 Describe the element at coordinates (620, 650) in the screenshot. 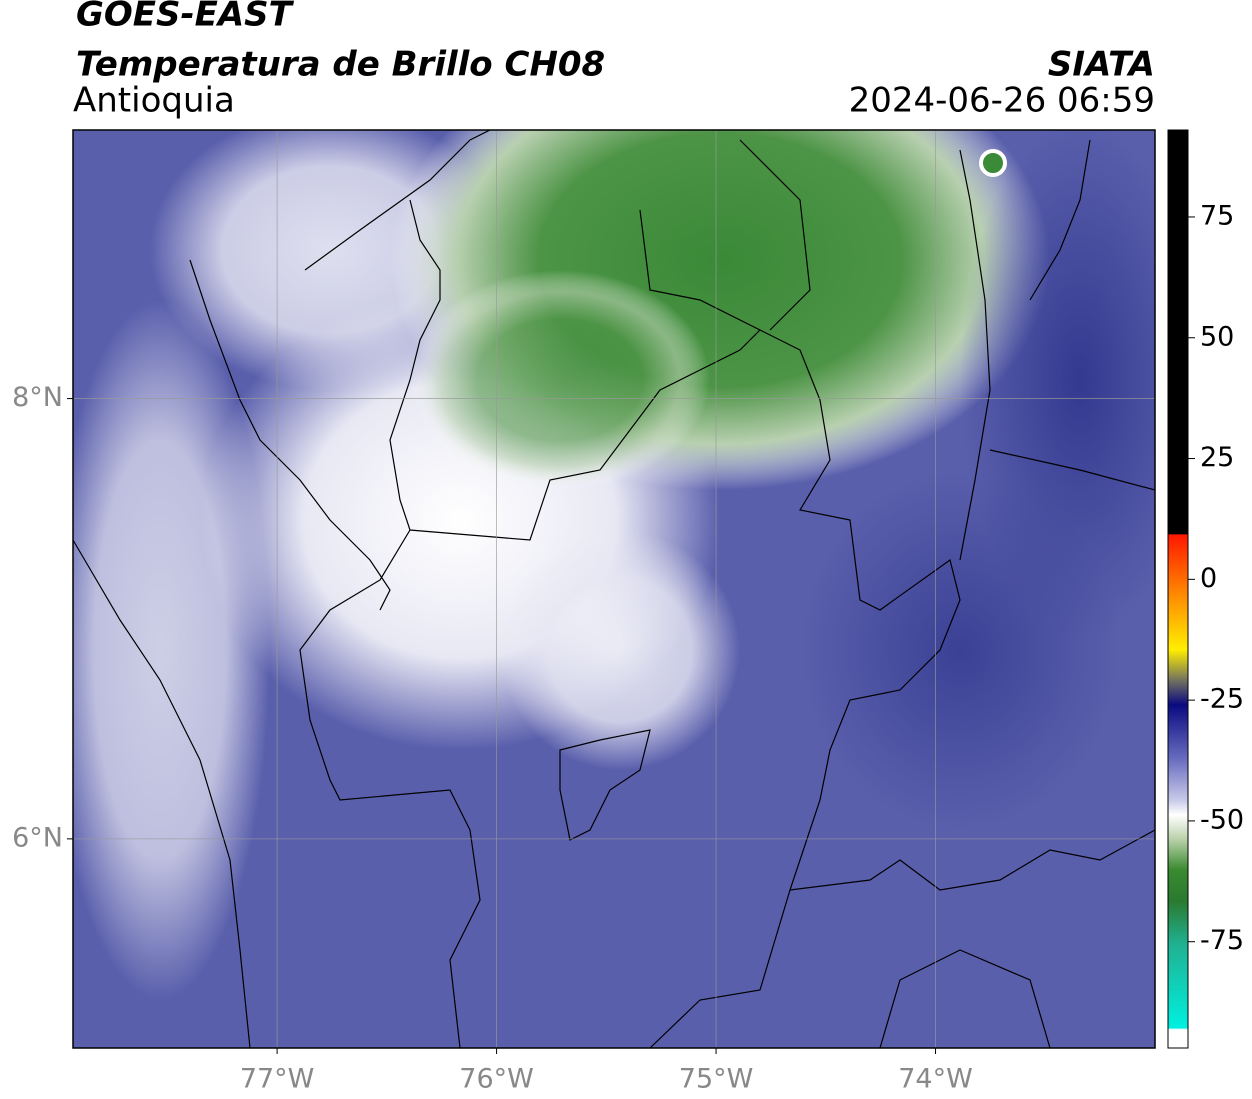

I see `cloud-area` at that location.